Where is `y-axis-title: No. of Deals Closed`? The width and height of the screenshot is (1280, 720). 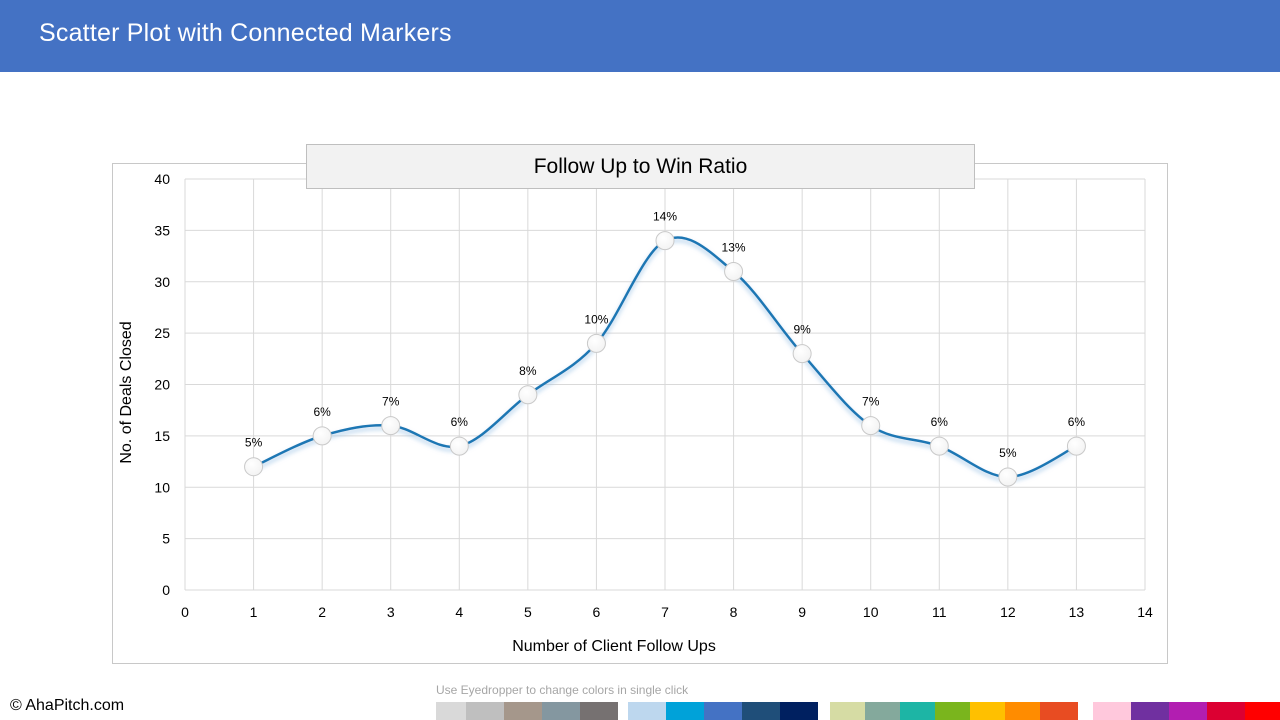
y-axis-title: No. of Deals Closed is located at coordinates (126, 392).